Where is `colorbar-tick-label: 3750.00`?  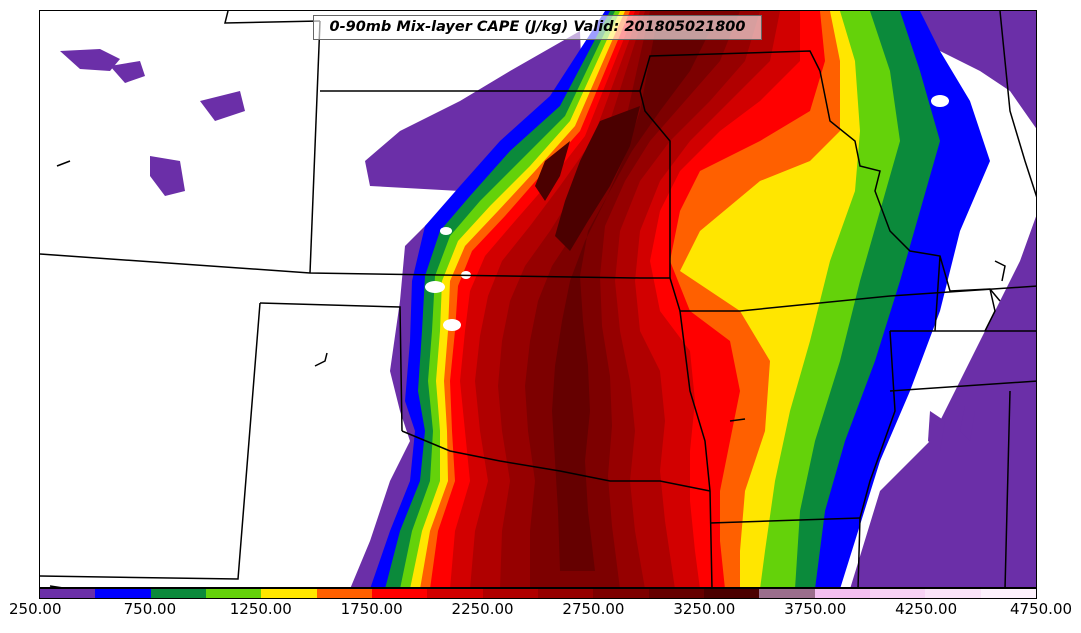
colorbar-tick-label: 3750.00 is located at coordinates (815, 609).